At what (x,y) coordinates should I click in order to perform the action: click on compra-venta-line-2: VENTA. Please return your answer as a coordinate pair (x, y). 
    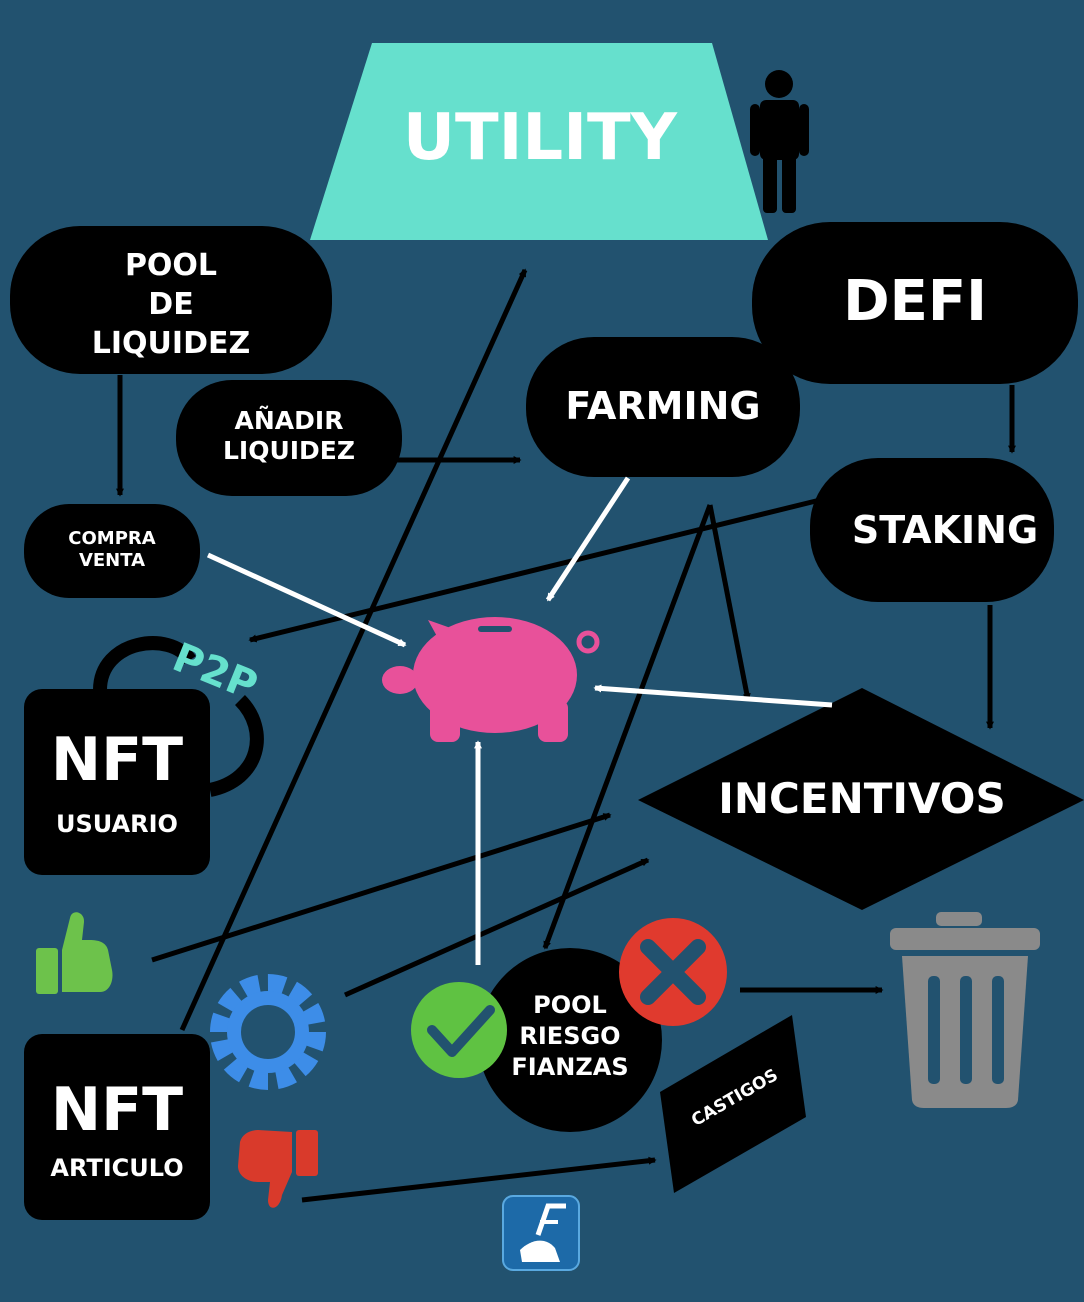
    Looking at the image, I should click on (112, 560).